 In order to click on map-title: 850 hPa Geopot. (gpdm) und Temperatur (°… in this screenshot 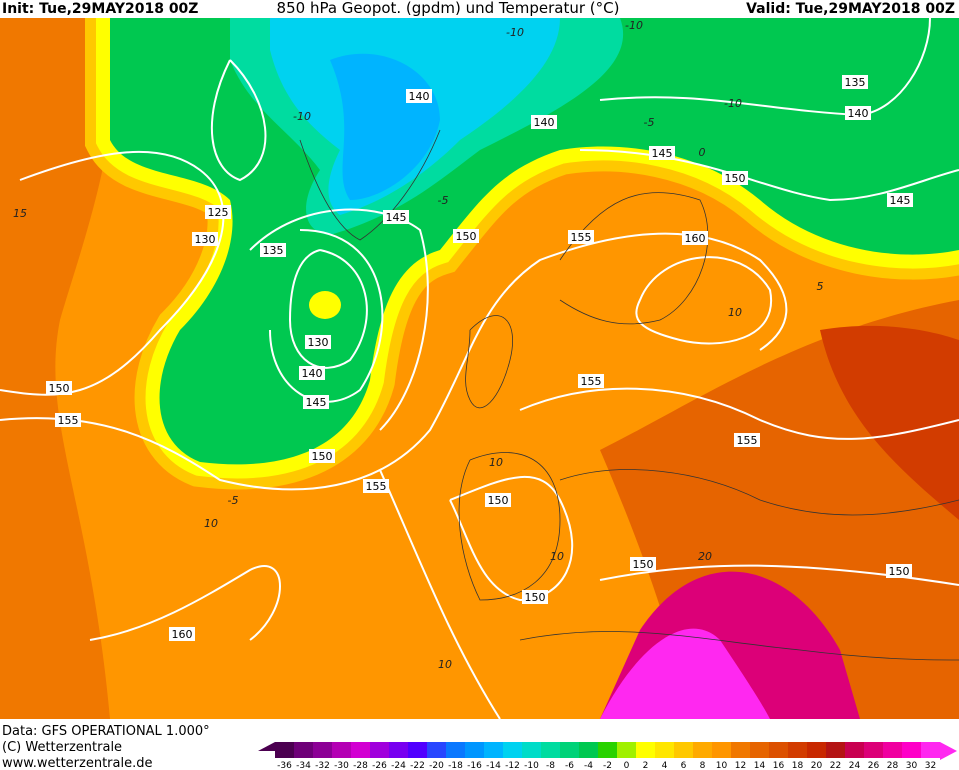, I will do `click(448, 8)`.